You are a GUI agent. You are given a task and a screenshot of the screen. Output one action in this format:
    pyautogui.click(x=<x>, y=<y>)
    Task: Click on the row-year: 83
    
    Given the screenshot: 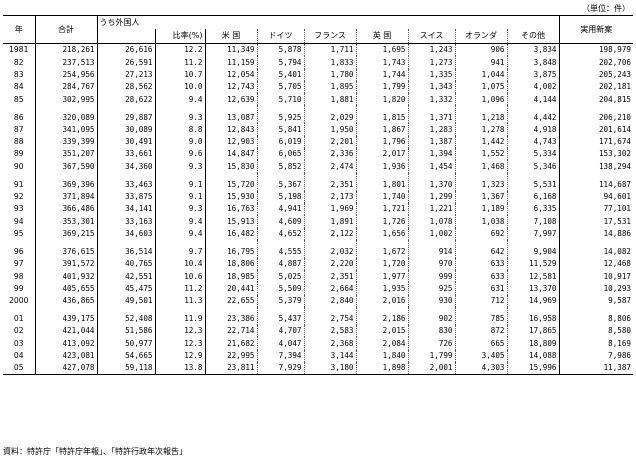 What is the action you would take?
    pyautogui.click(x=19, y=74)
    